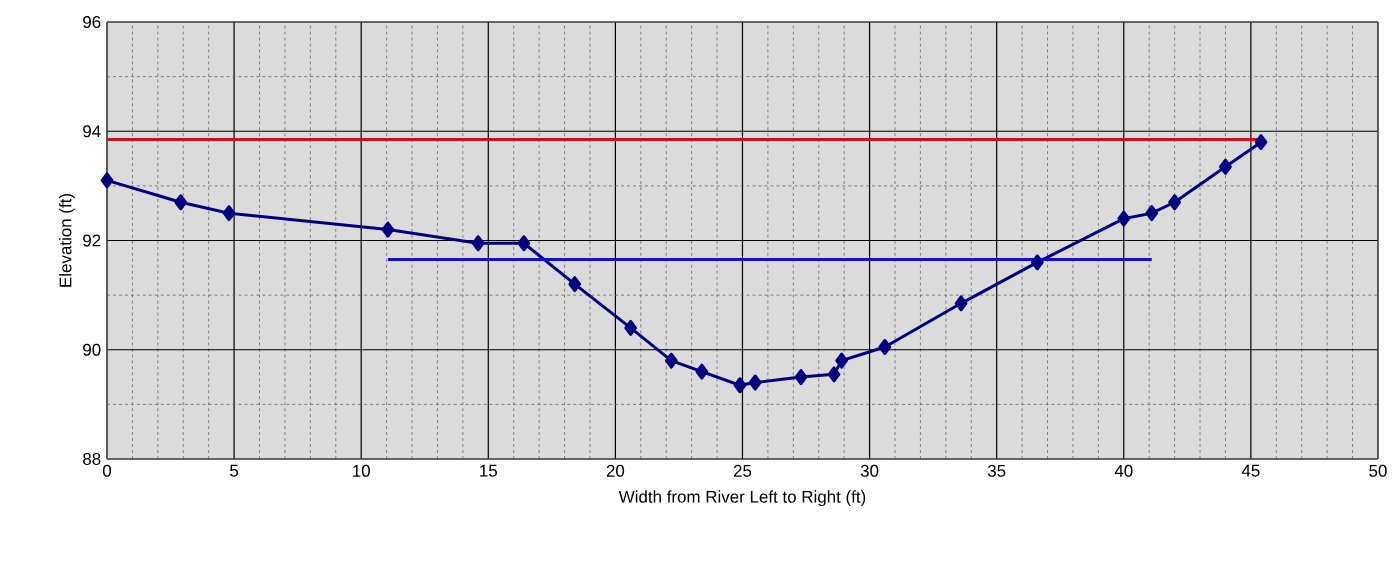 The image size is (1393, 561). What do you see at coordinates (92, 459) in the screenshot?
I see `y-tick-label: 88` at bounding box center [92, 459].